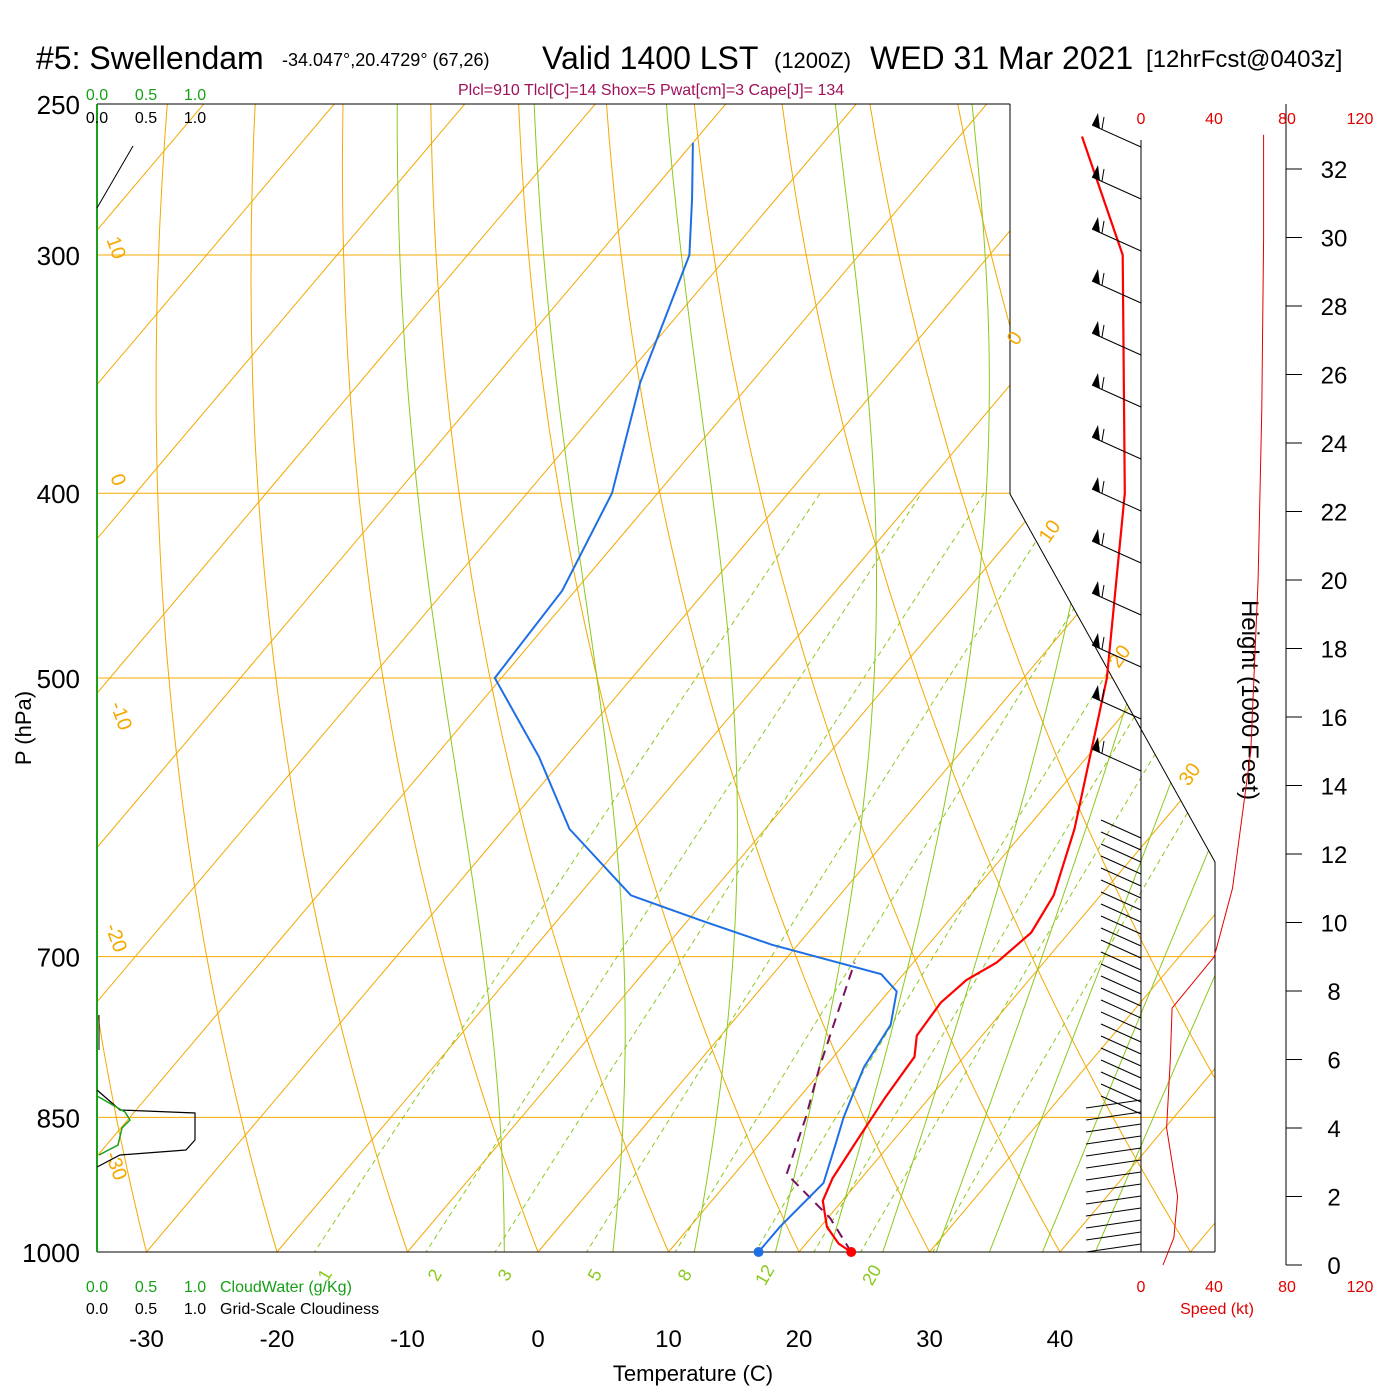 Image resolution: width=1400 pixels, height=1400 pixels. I want to click on speed-bottom-tick: 80, so click(1287, 1287).